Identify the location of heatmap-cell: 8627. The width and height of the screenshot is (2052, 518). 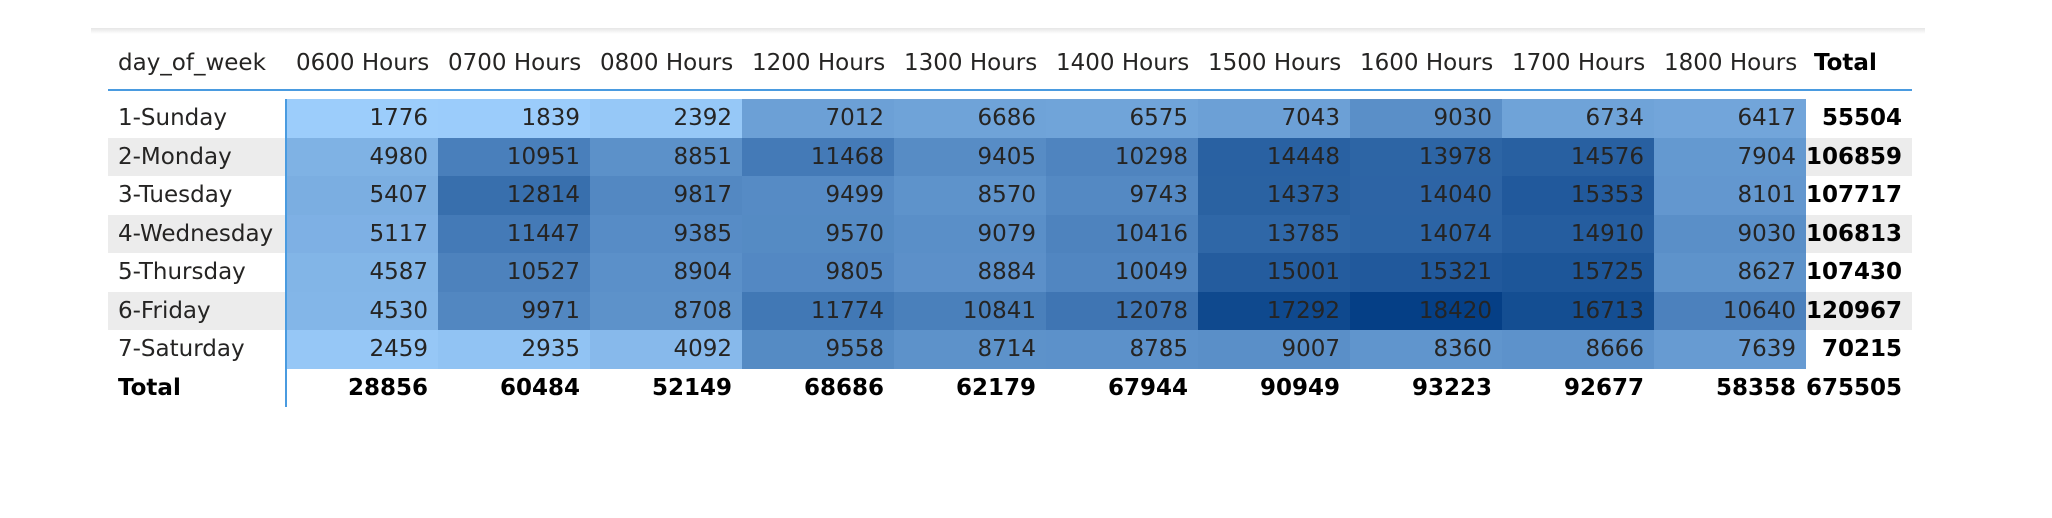
(1730, 272).